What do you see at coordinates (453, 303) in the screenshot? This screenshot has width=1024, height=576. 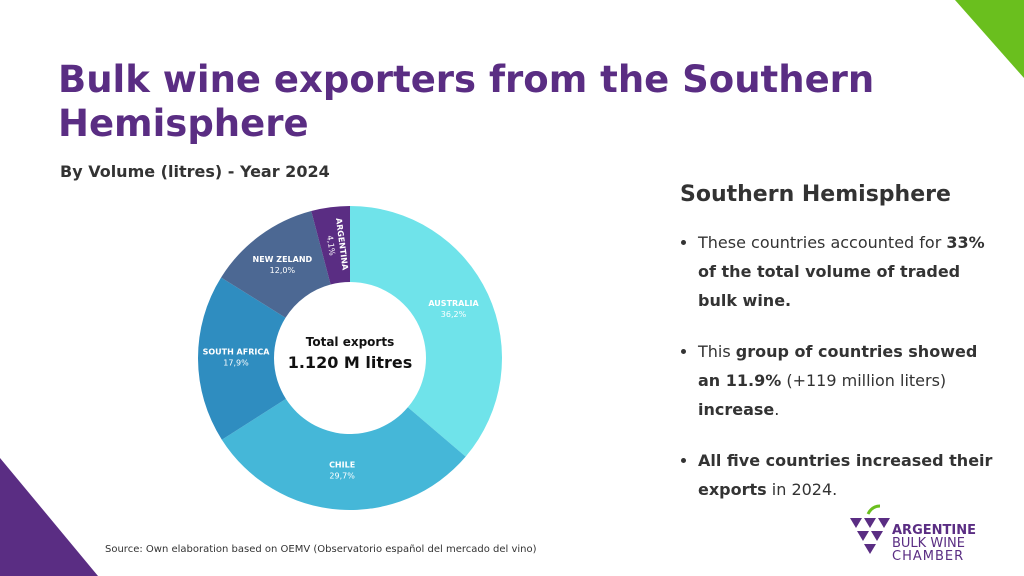 I see `slice-label: AUSTRALIA` at bounding box center [453, 303].